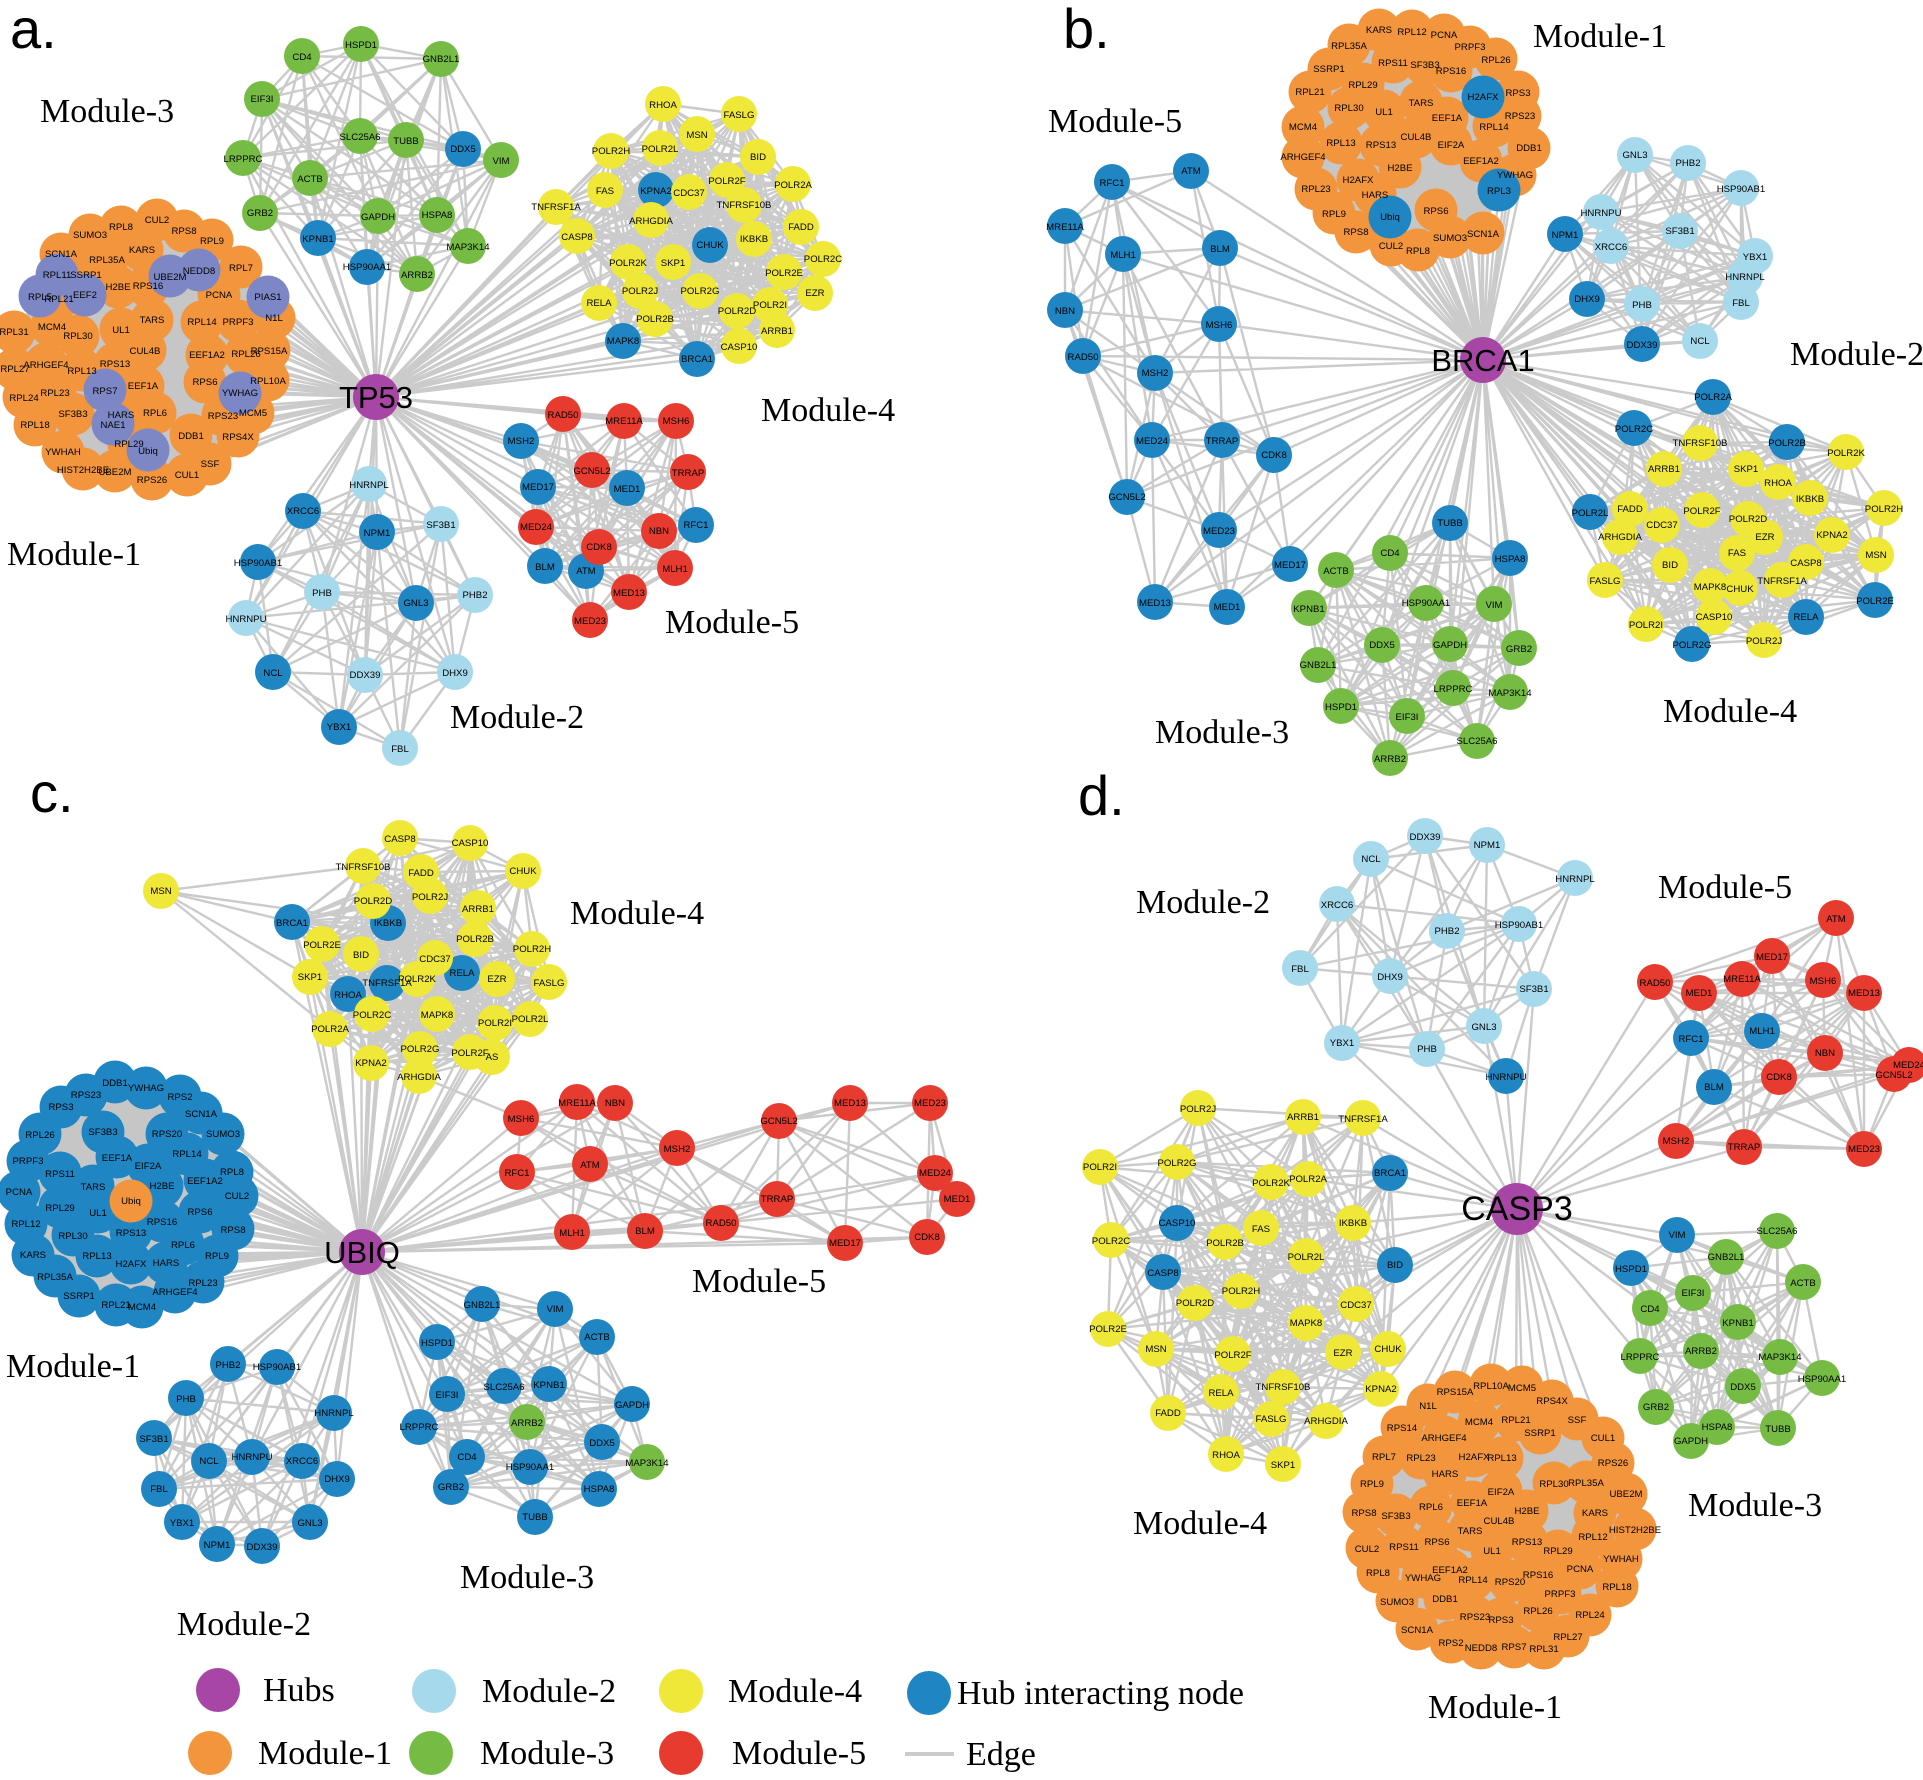 This screenshot has height=1780, width=1923. What do you see at coordinates (243, 159) in the screenshot?
I see `svg-text: LRPPRC` at bounding box center [243, 159].